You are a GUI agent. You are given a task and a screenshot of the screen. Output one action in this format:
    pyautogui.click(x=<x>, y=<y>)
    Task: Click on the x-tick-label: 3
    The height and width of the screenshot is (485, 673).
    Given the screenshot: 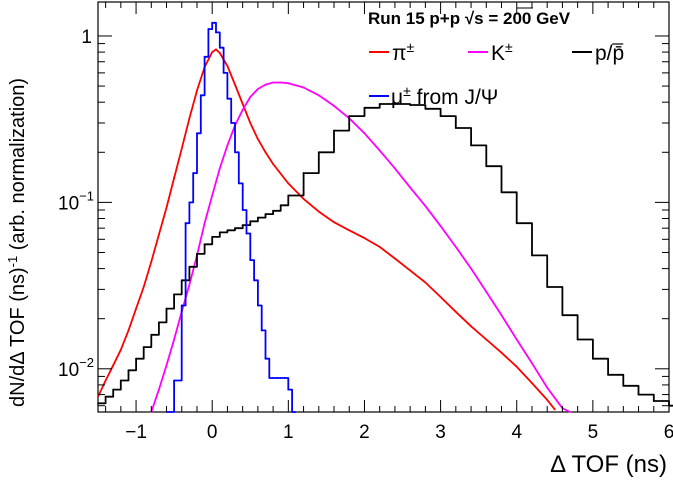 What is the action you would take?
    pyautogui.click(x=440, y=432)
    